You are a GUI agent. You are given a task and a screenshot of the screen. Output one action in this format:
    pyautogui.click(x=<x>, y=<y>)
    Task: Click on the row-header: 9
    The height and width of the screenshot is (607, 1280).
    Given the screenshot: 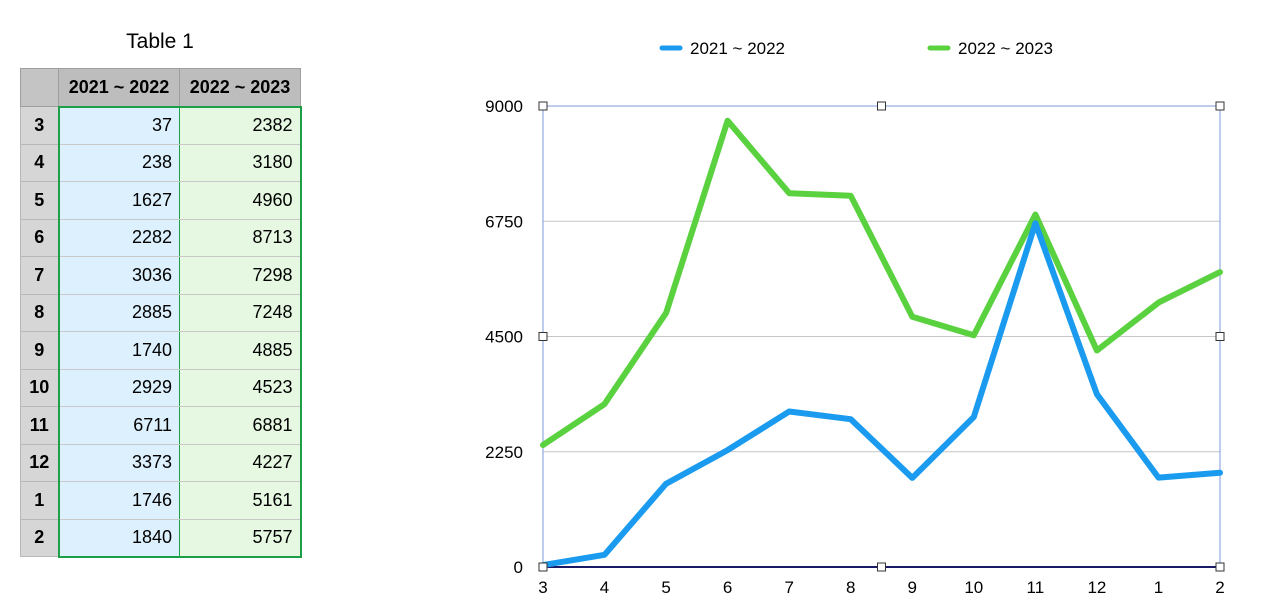 What is the action you would take?
    pyautogui.click(x=39, y=350)
    